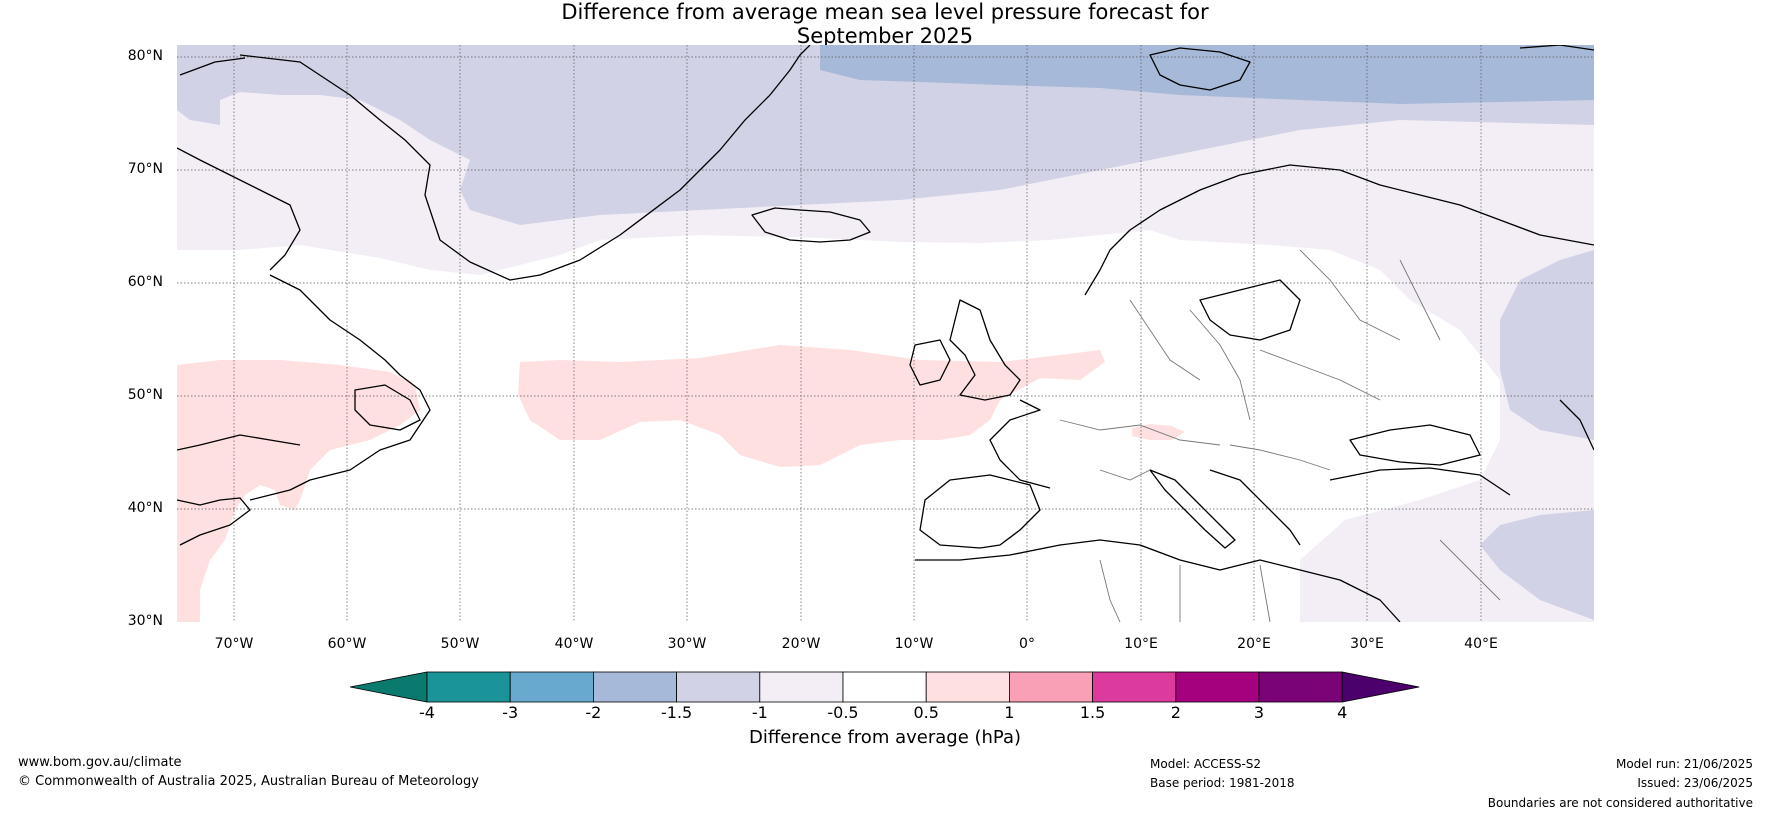  What do you see at coordinates (1481, 644) in the screenshot?
I see `lon-label-40e: 40°E` at bounding box center [1481, 644].